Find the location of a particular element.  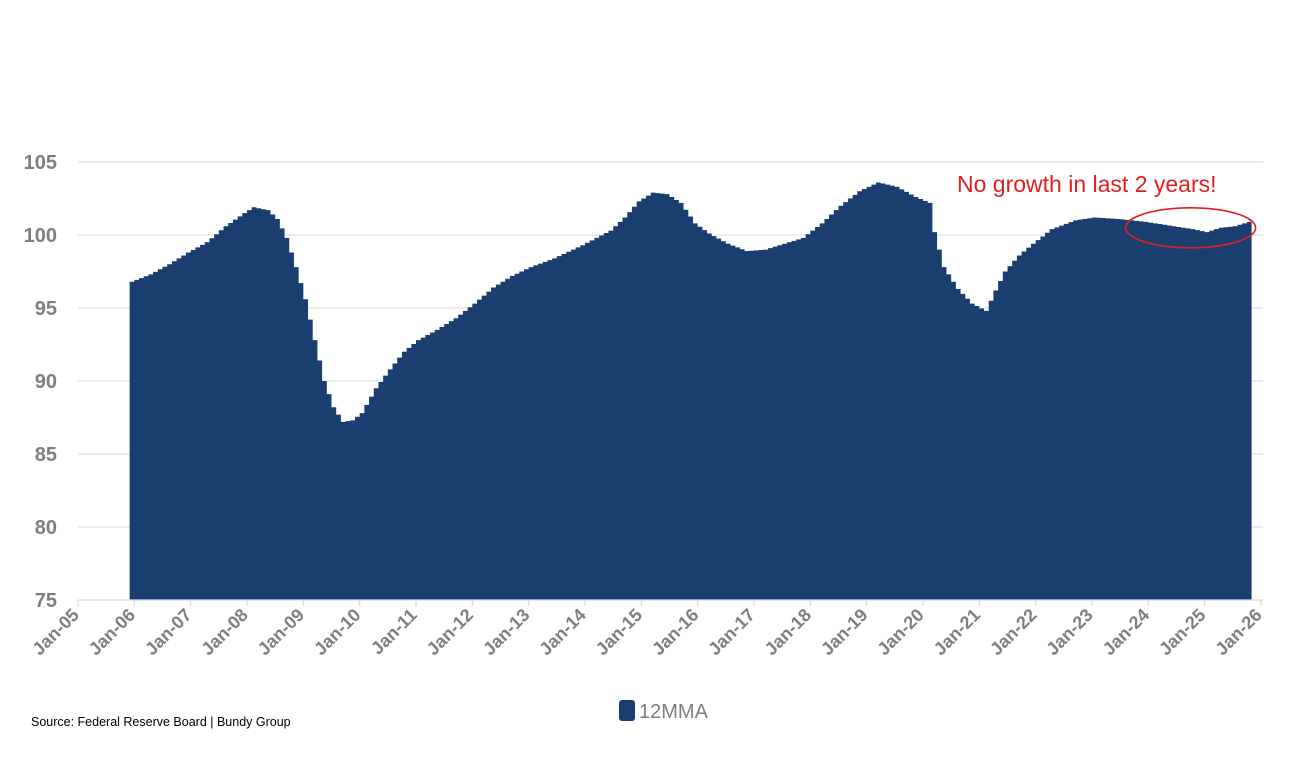

annotation-text: No growth in last 2 years! is located at coordinates (1087, 184).